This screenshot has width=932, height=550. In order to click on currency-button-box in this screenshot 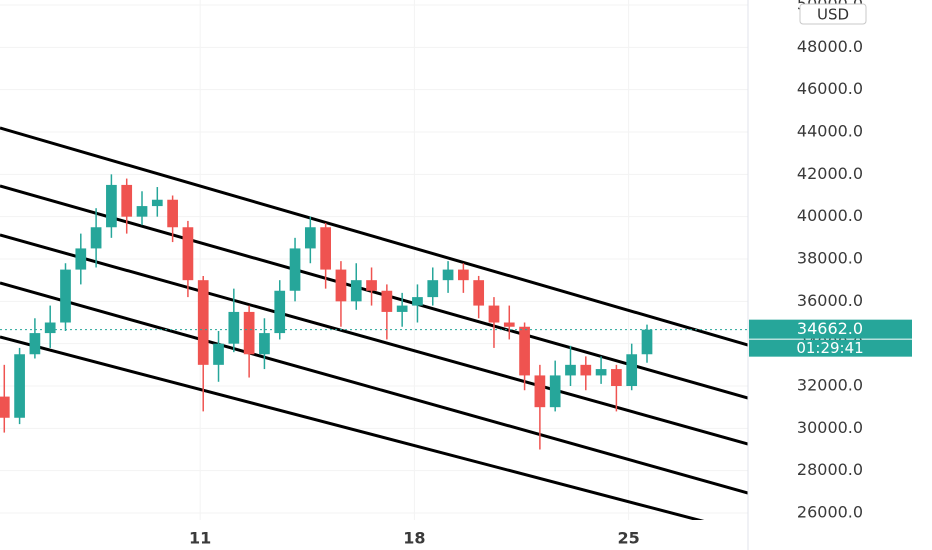, I will do `click(833, 14)`.